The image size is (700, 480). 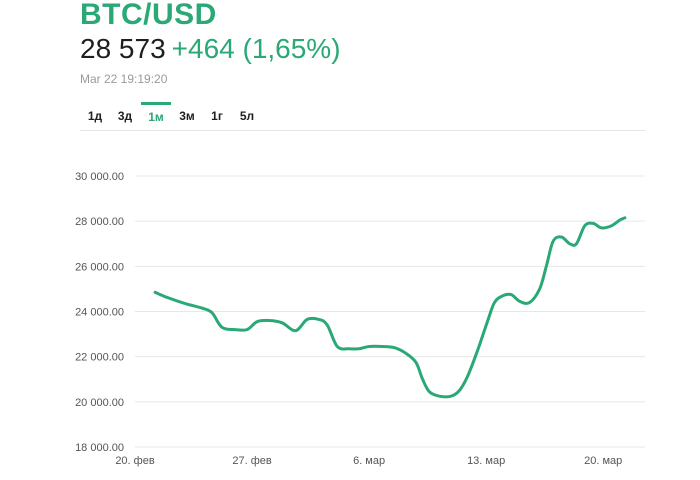 I want to click on timeframe-tabs: 1д 3д 1м 3м 1г 5л, so click(x=362, y=116).